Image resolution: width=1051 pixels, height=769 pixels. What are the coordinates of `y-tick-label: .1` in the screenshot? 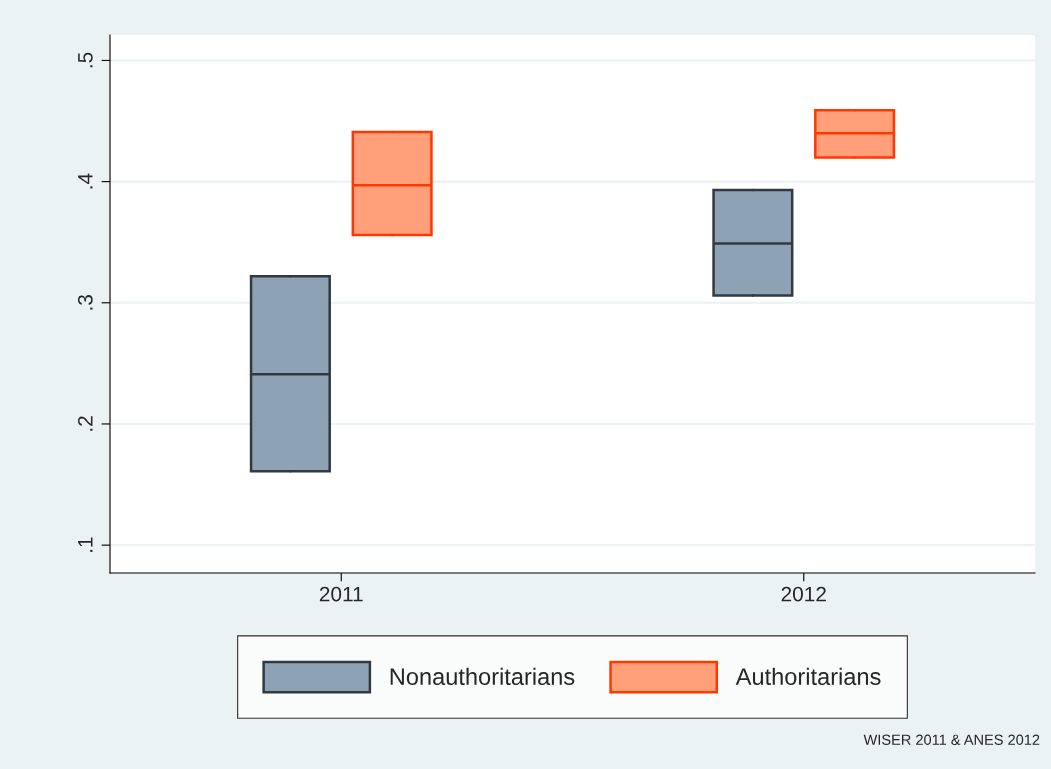 It's located at (85, 544).